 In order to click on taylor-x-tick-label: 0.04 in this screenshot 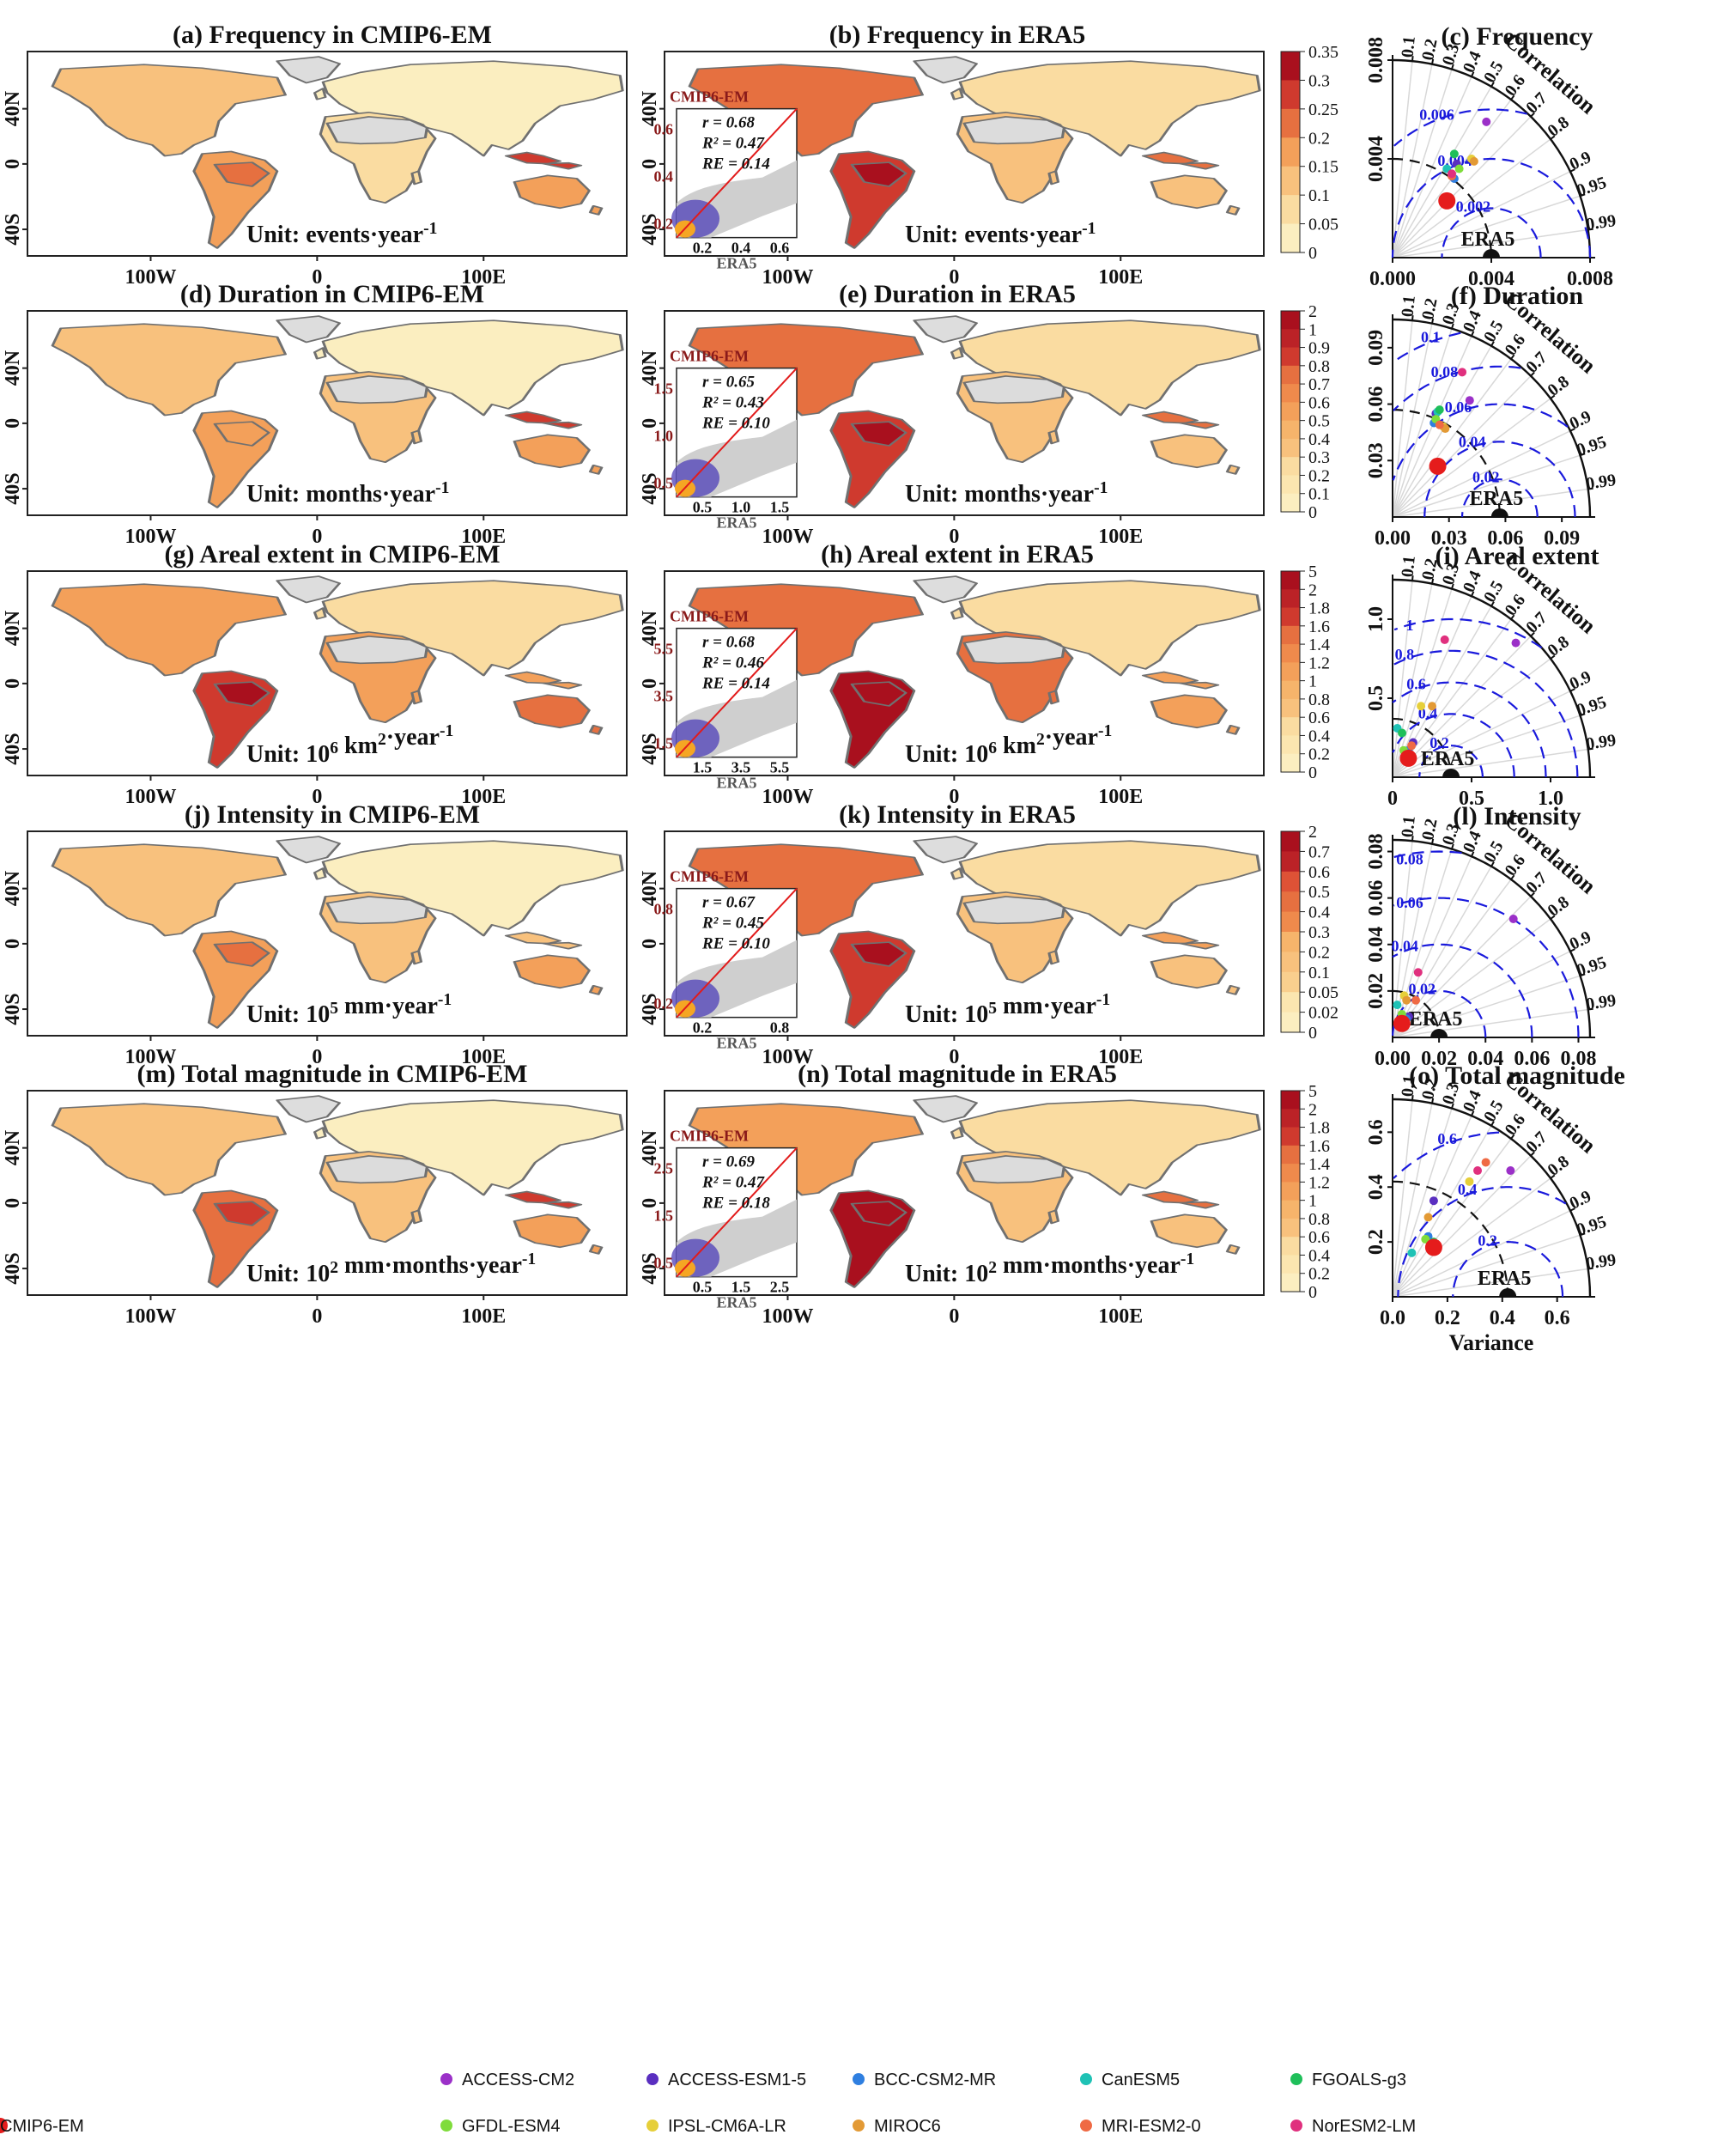, I will do `click(1485, 1059)`.